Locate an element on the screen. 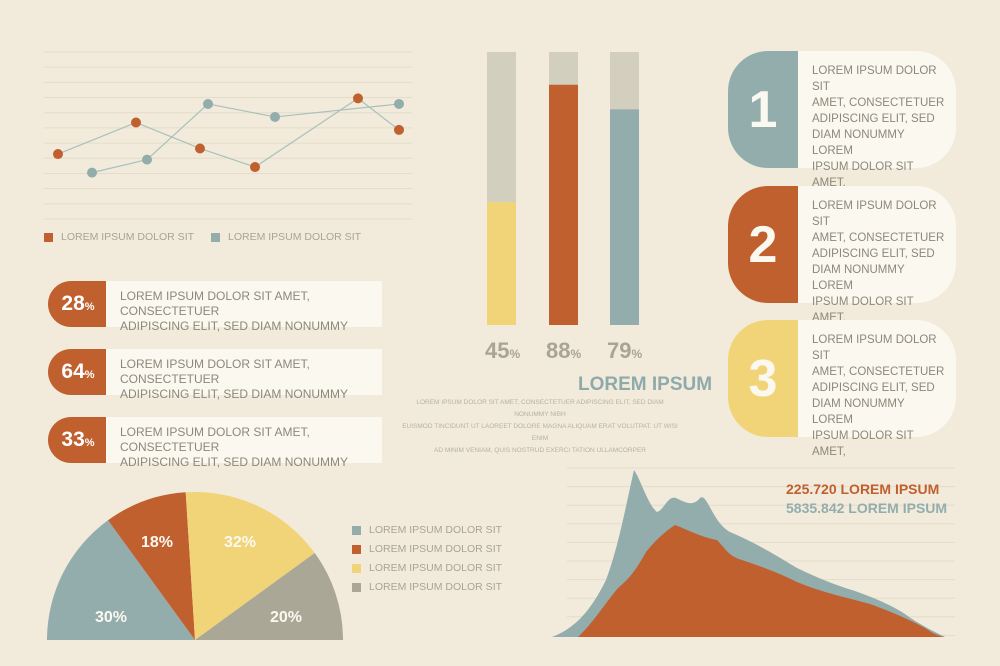 This screenshot has width=1000, height=666. percent-value-1: 28 is located at coordinates (73, 303).